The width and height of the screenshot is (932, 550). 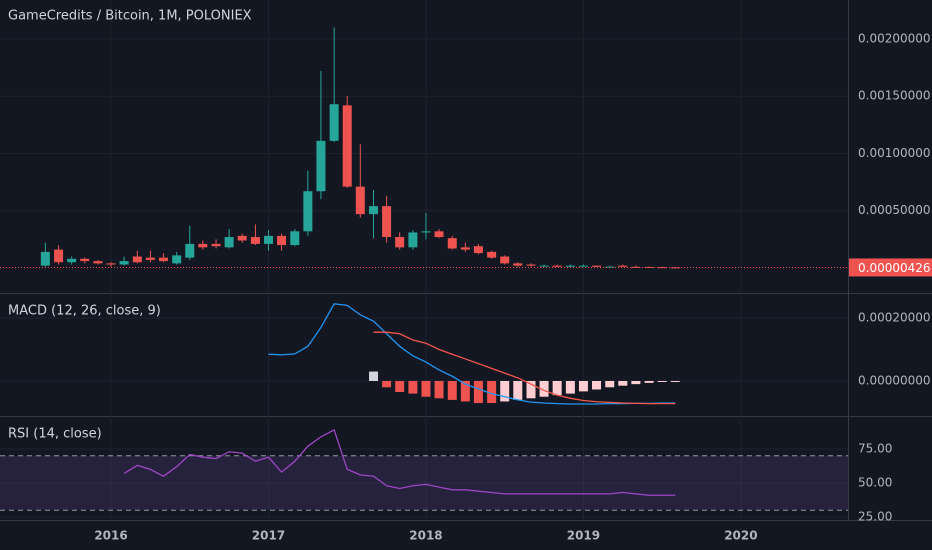 I want to click on macd-title: MACD (12, 26, close, 9), so click(x=84, y=311).